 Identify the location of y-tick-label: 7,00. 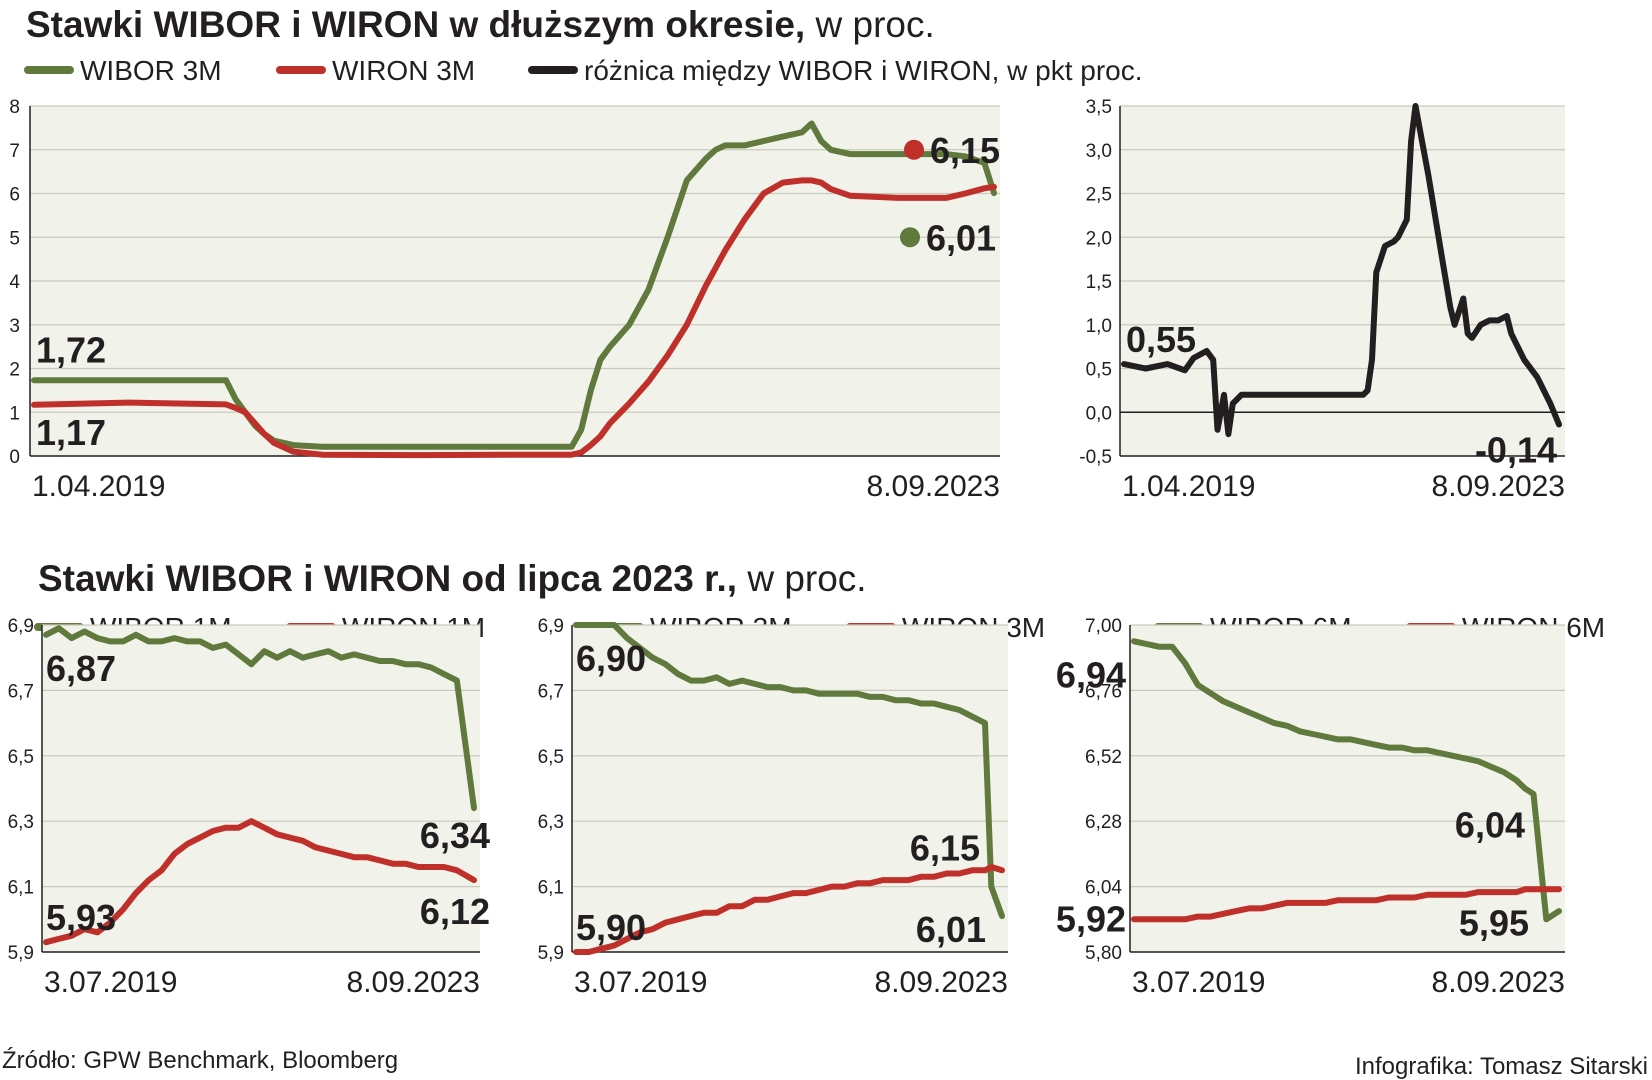
(1103, 626).